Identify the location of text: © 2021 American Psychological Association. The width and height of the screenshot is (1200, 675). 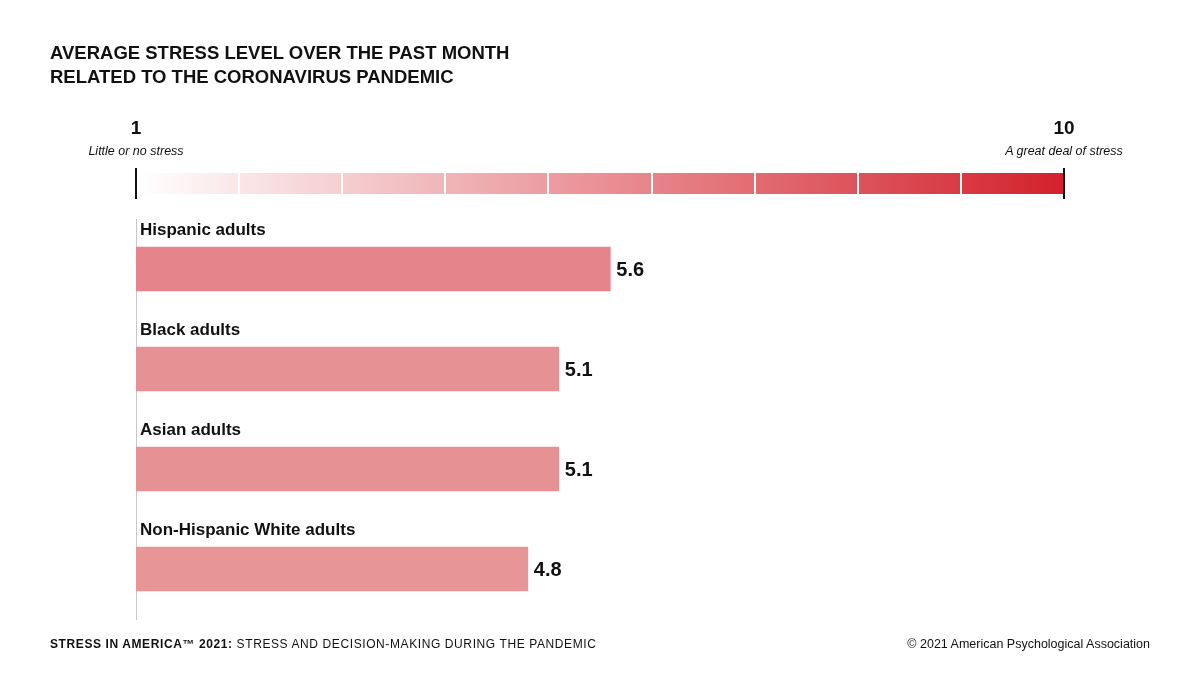
(1028, 644).